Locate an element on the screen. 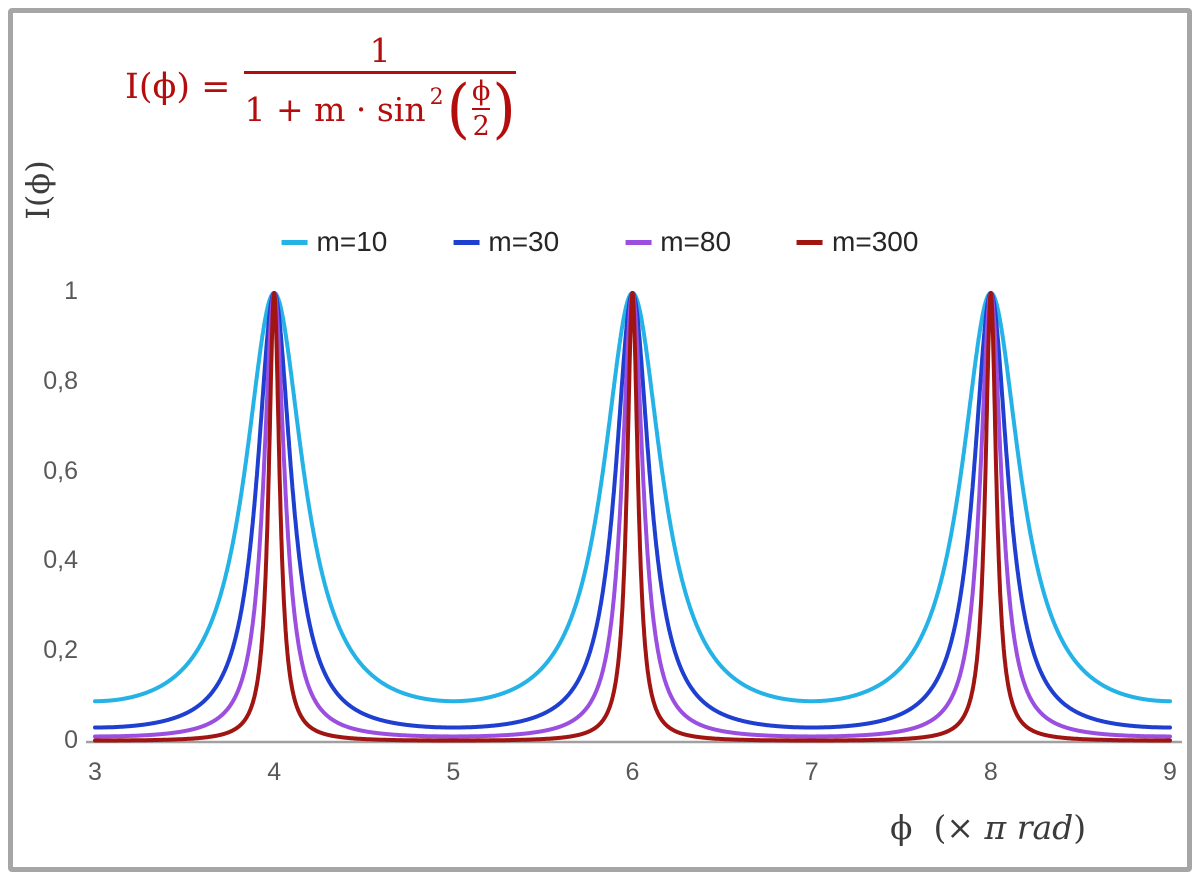  x-tick-3: 3 is located at coordinates (95, 772).